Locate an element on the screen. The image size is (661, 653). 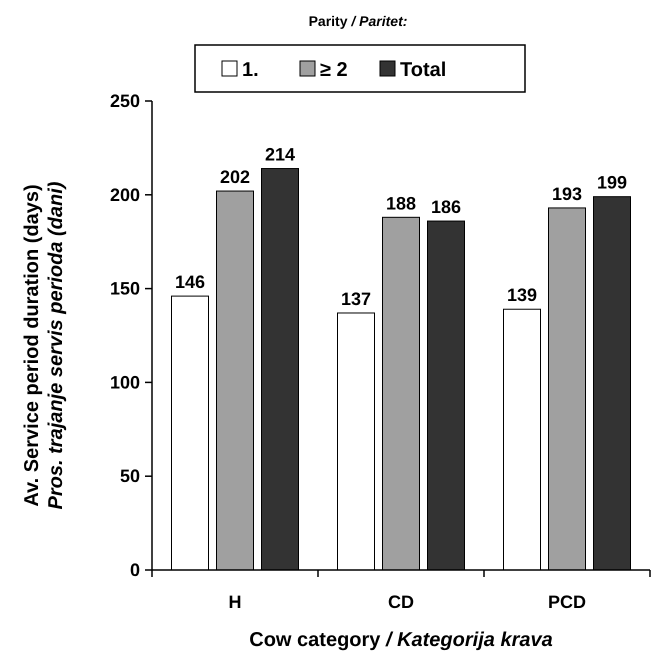
y-tick-label: 150 is located at coordinates (125, 288).